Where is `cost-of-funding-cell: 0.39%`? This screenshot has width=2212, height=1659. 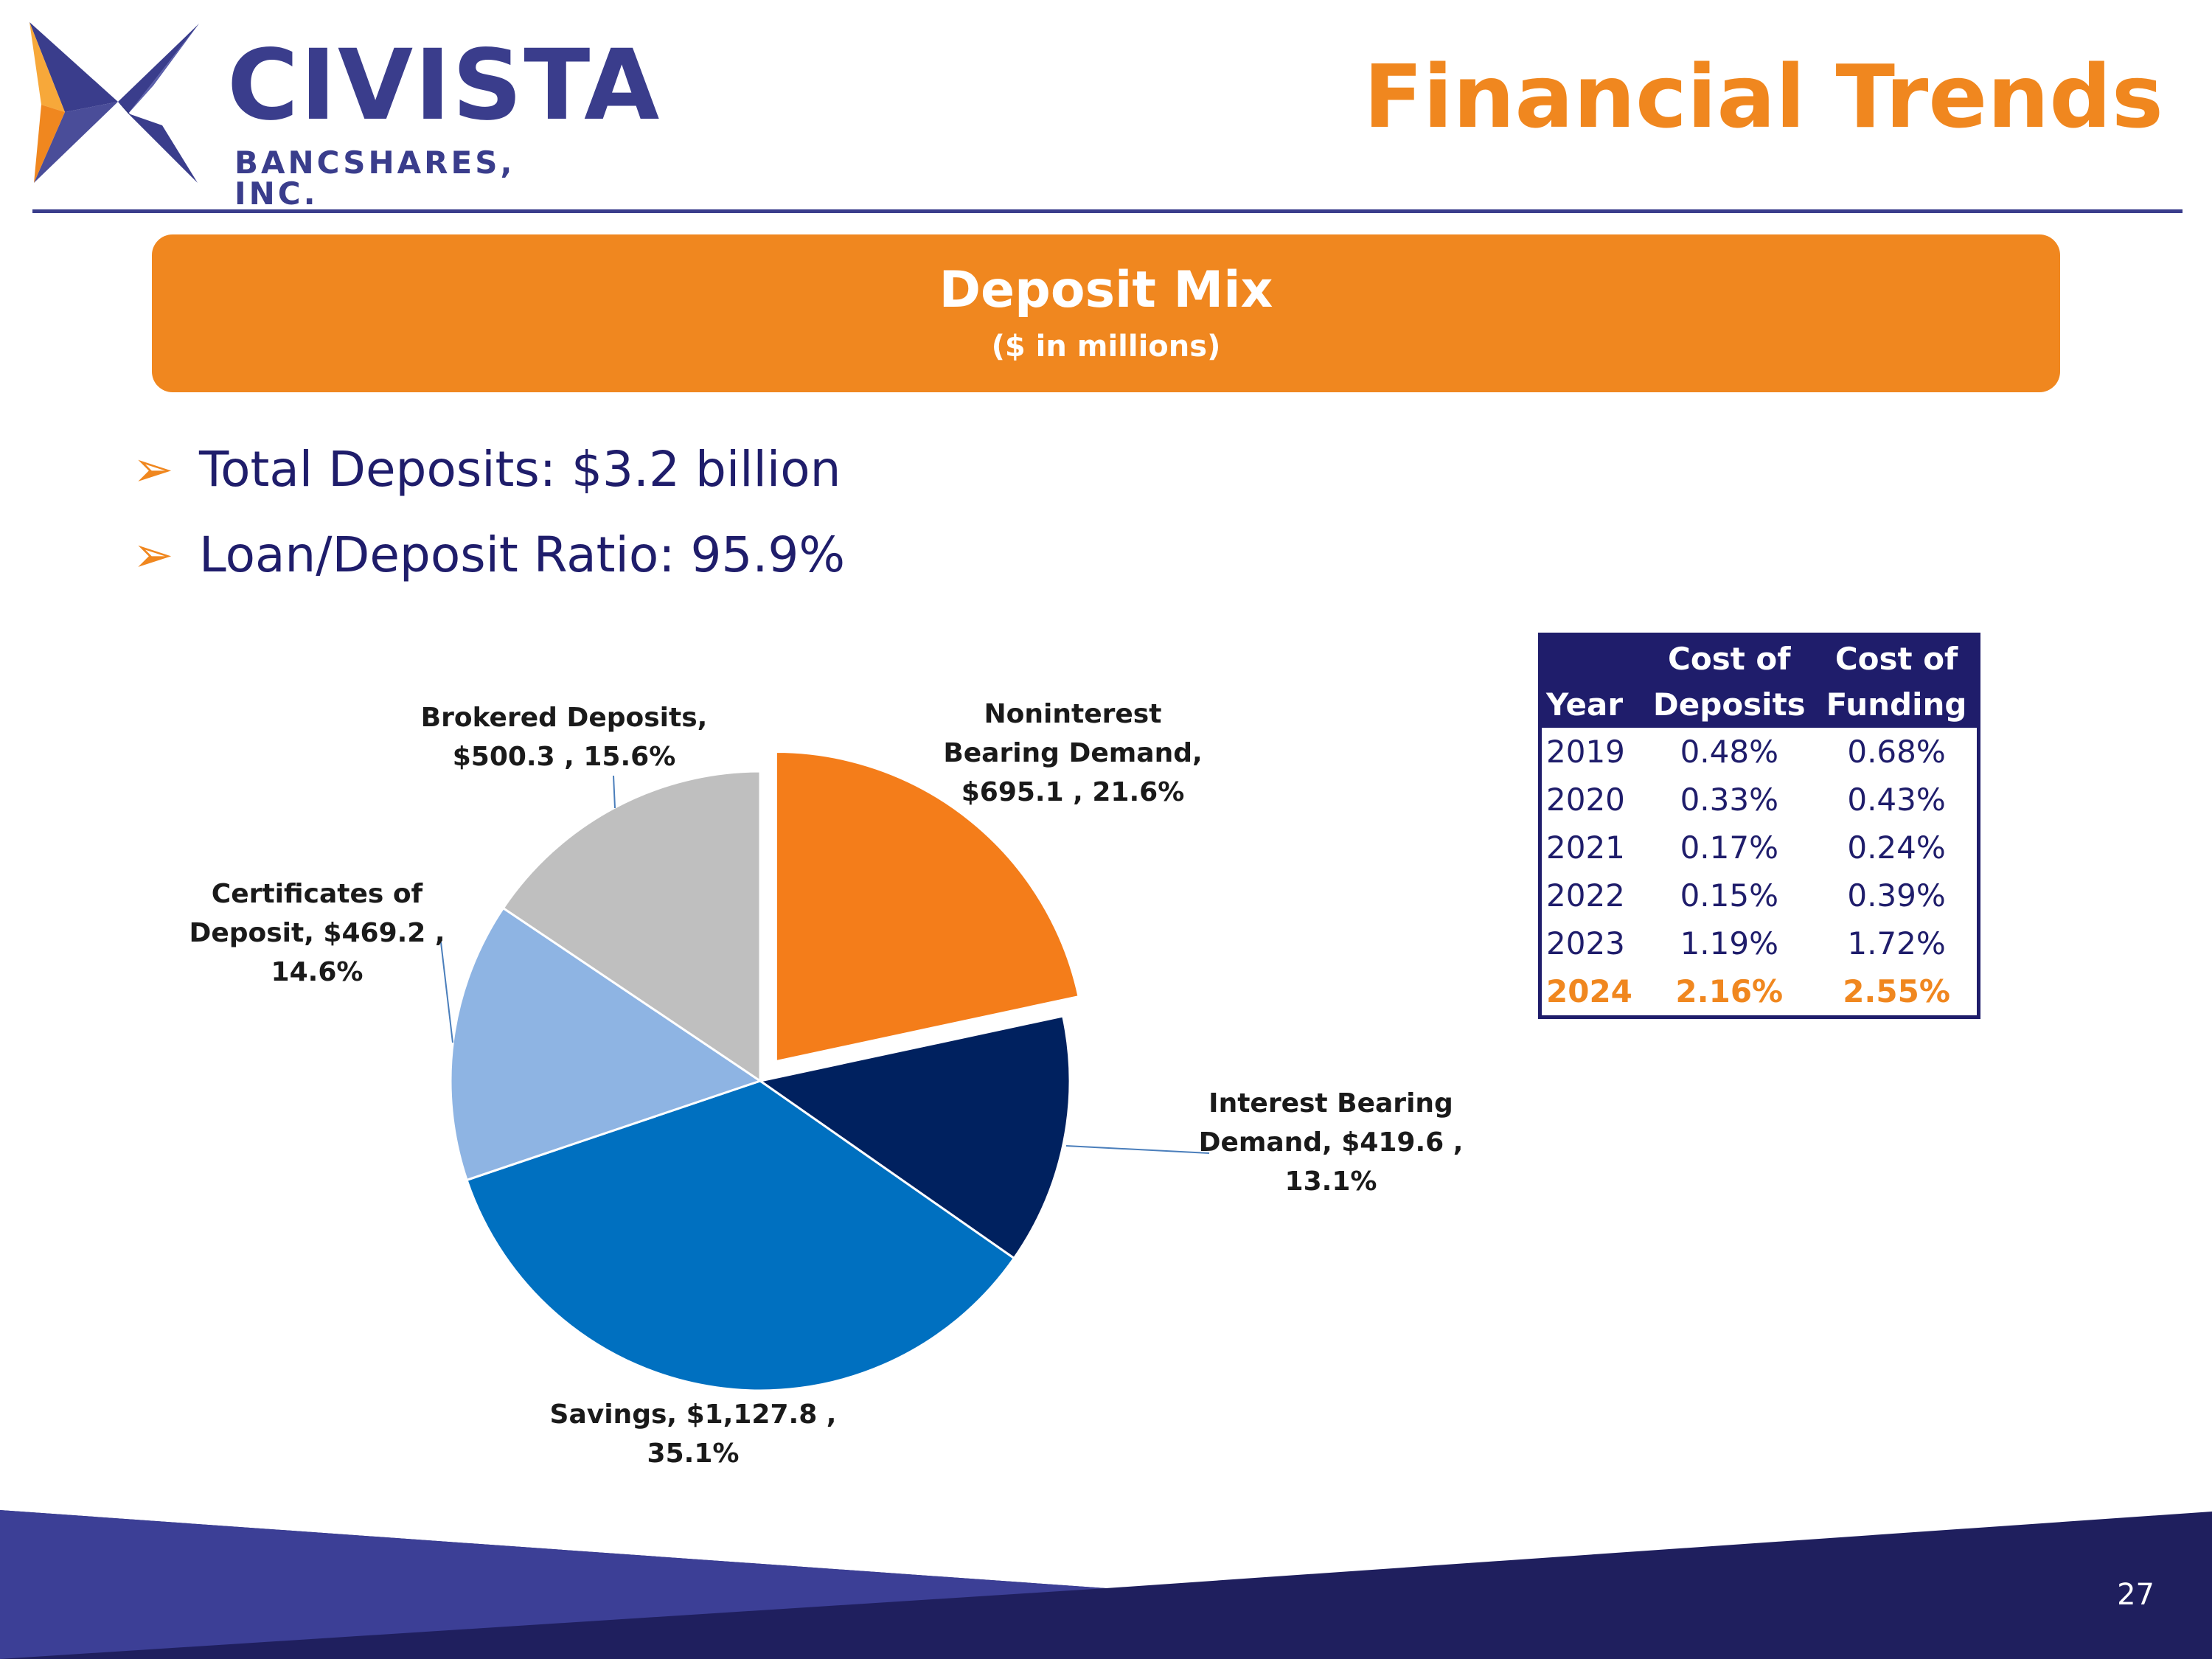 cost-of-funding-cell: 0.39% is located at coordinates (1896, 895).